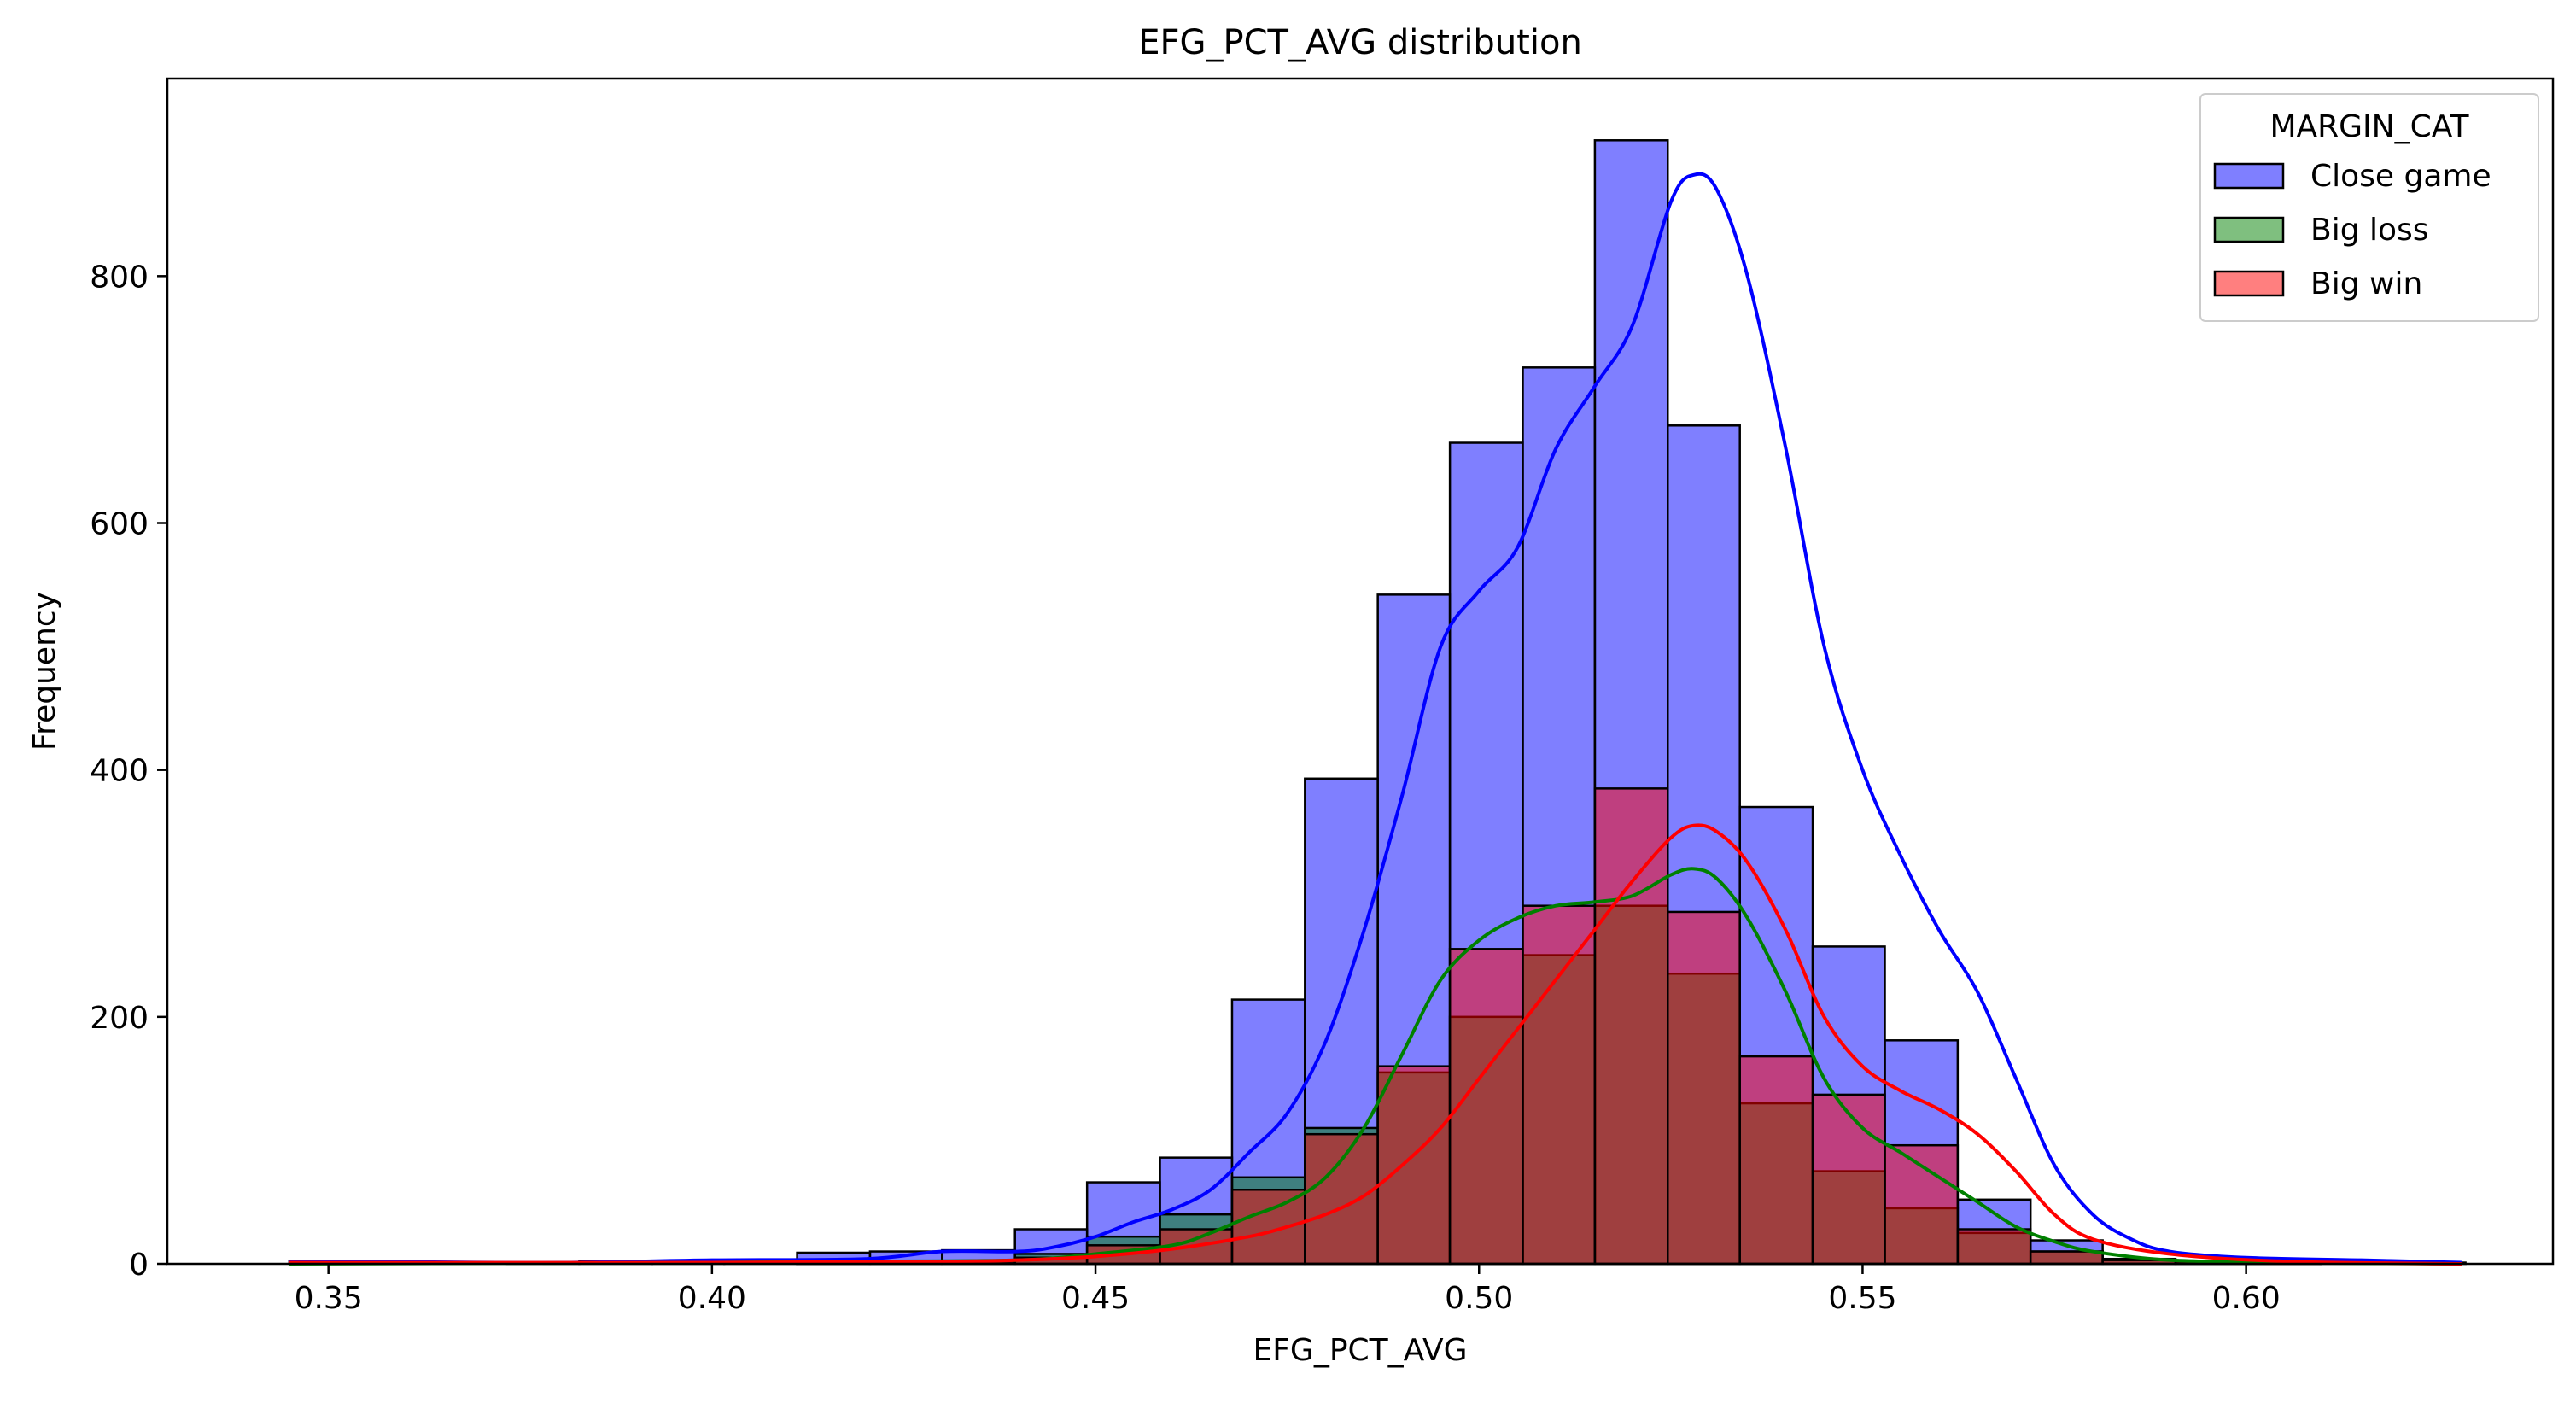 The width and height of the screenshot is (2576, 1403). Describe the element at coordinates (120, 772) in the screenshot. I see `y-tick-label: 400` at that location.